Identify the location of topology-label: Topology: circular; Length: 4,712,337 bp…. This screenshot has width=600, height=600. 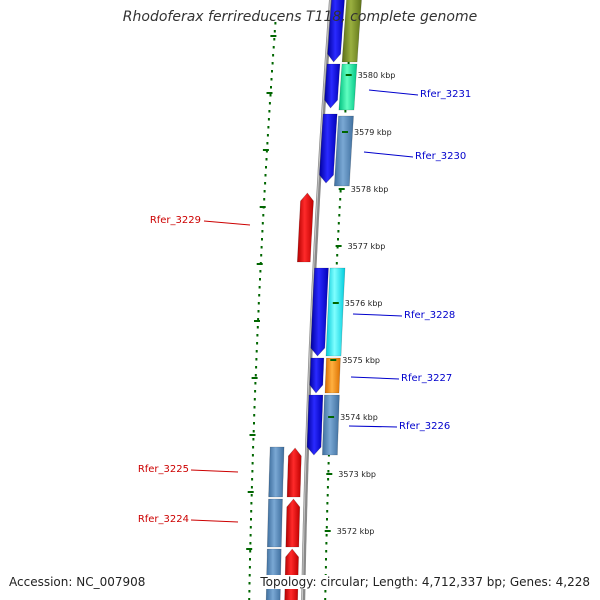
(424, 582).